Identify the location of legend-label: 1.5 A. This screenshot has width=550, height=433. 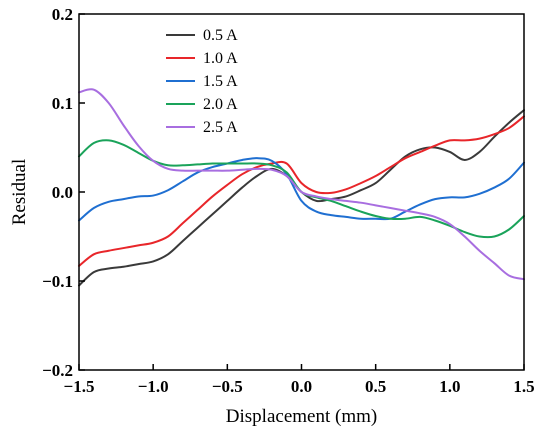
(220, 81).